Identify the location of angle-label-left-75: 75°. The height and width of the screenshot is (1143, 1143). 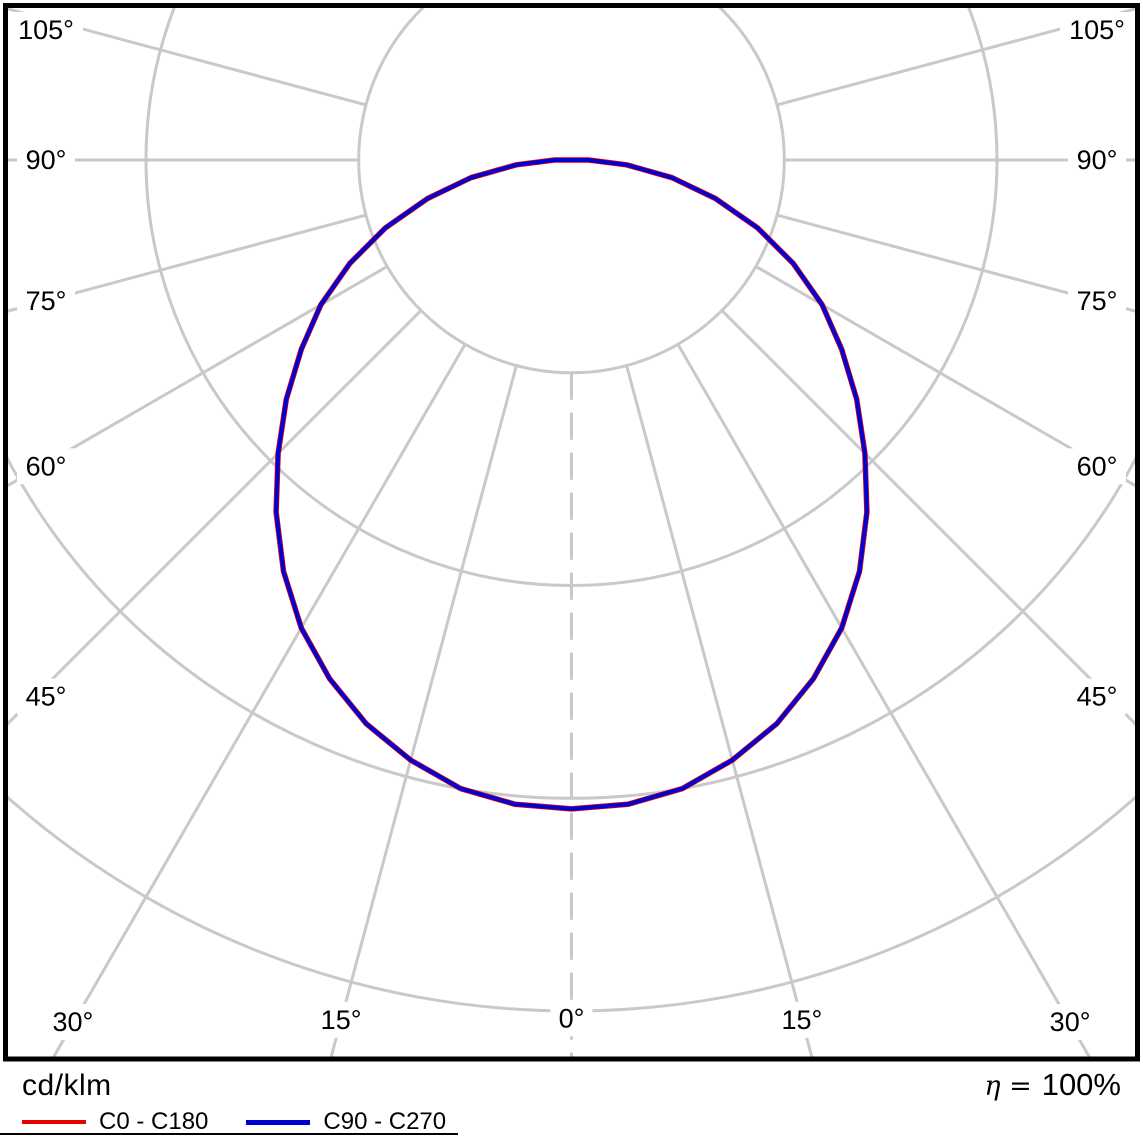
(46, 301).